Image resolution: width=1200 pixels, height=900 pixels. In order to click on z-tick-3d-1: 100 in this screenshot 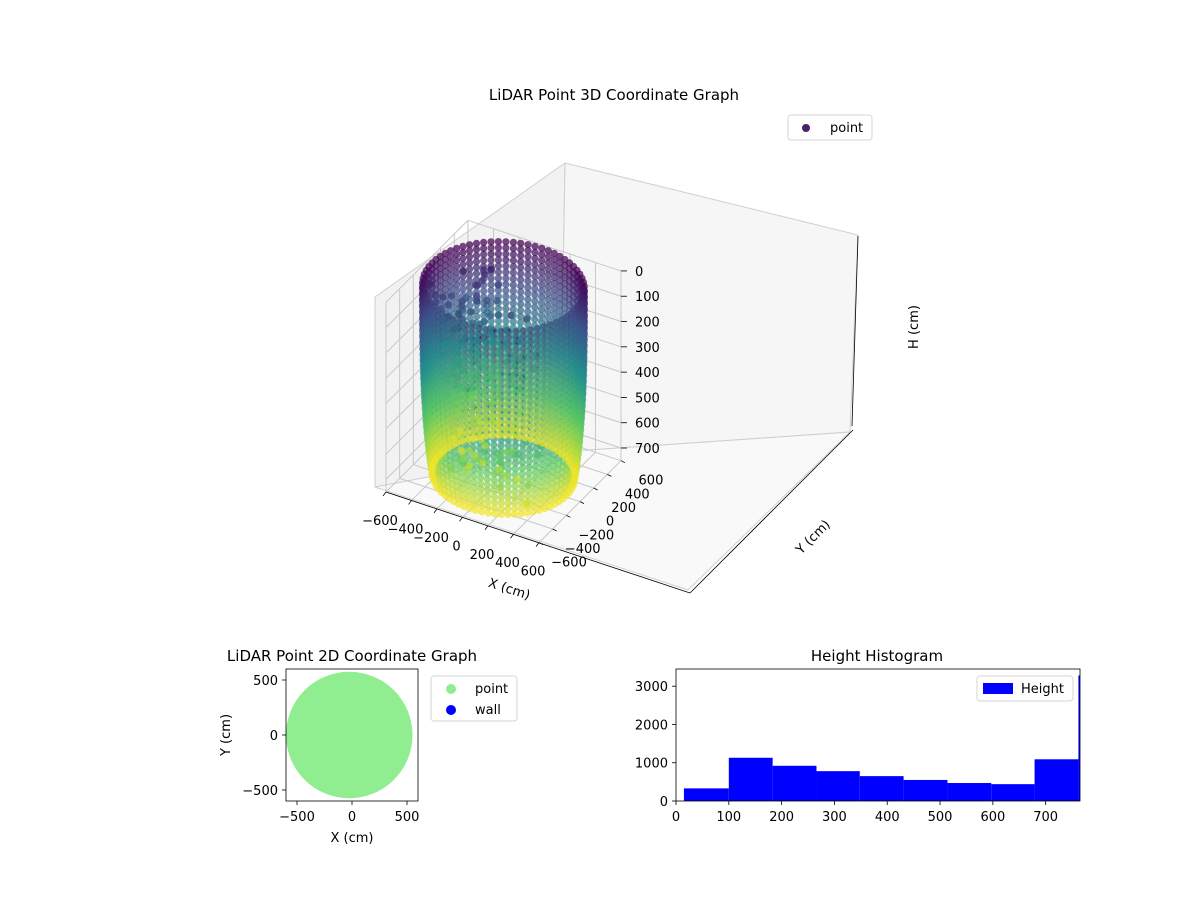, I will do `click(647, 297)`.